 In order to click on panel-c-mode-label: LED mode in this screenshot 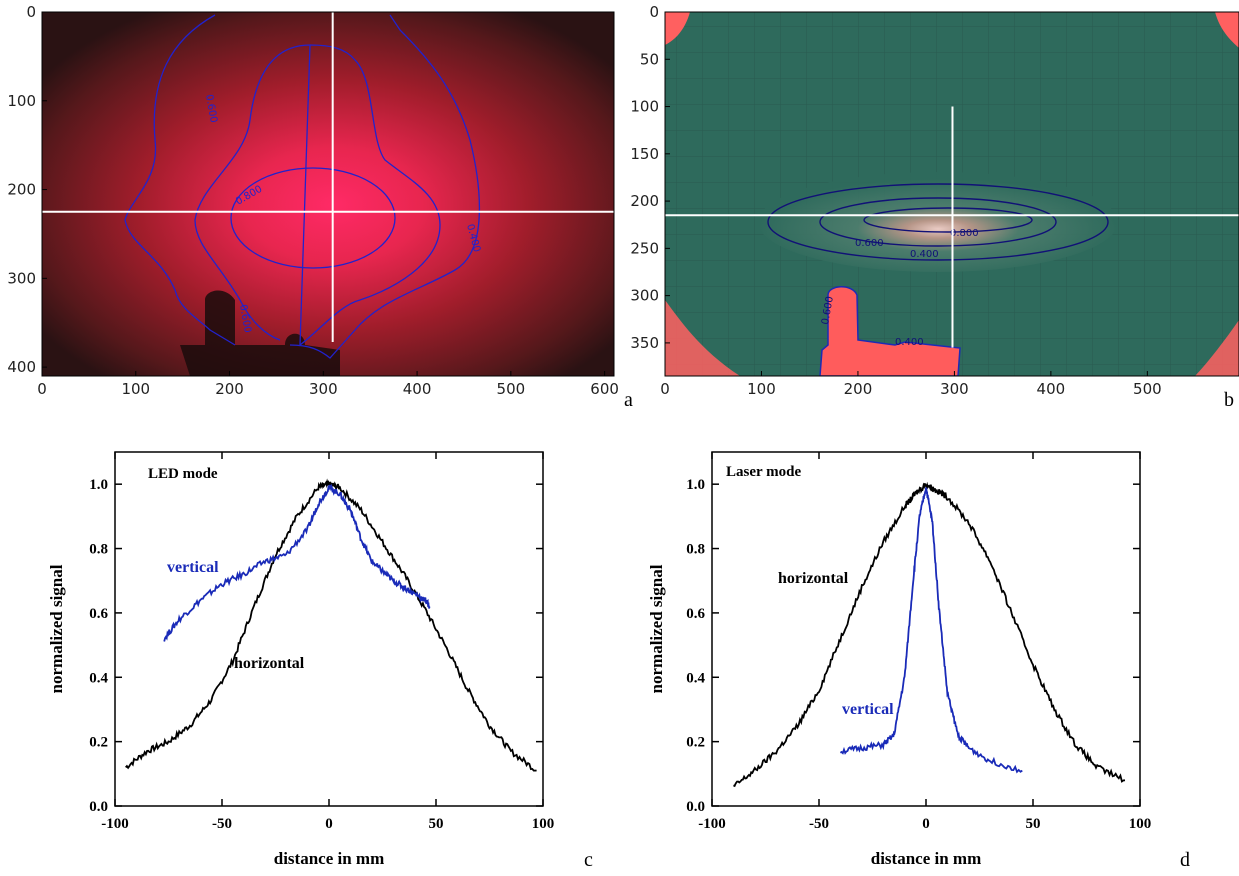, I will do `click(183, 474)`.